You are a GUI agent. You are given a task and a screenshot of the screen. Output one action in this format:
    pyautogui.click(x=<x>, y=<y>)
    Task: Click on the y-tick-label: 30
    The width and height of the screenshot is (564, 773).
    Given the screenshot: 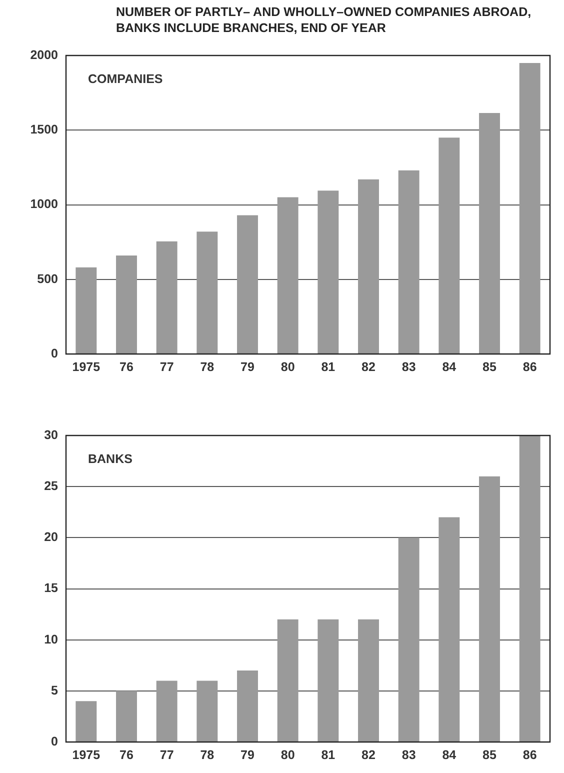 What is the action you would take?
    pyautogui.click(x=51, y=435)
    